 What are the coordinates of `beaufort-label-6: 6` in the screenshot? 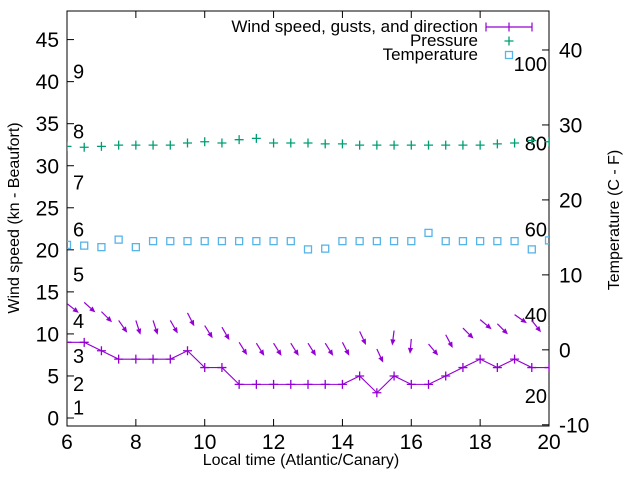 It's located at (78, 230).